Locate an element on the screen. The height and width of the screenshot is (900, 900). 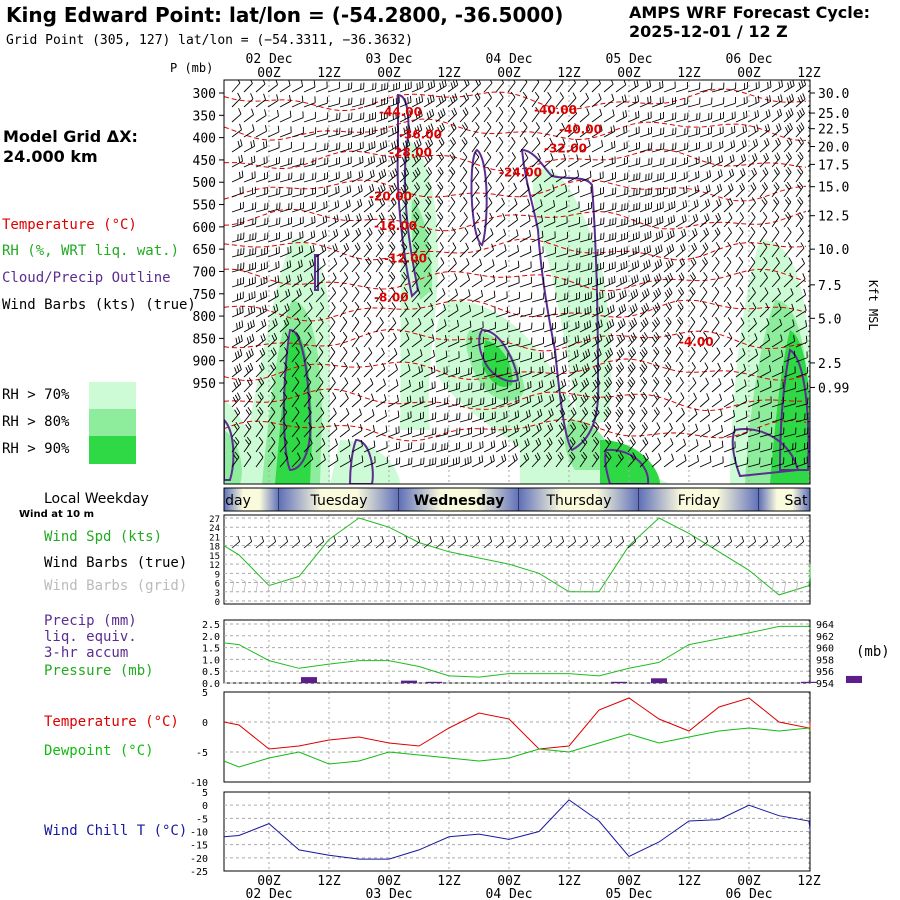
cloud-outline is located at coordinates (316, 272).